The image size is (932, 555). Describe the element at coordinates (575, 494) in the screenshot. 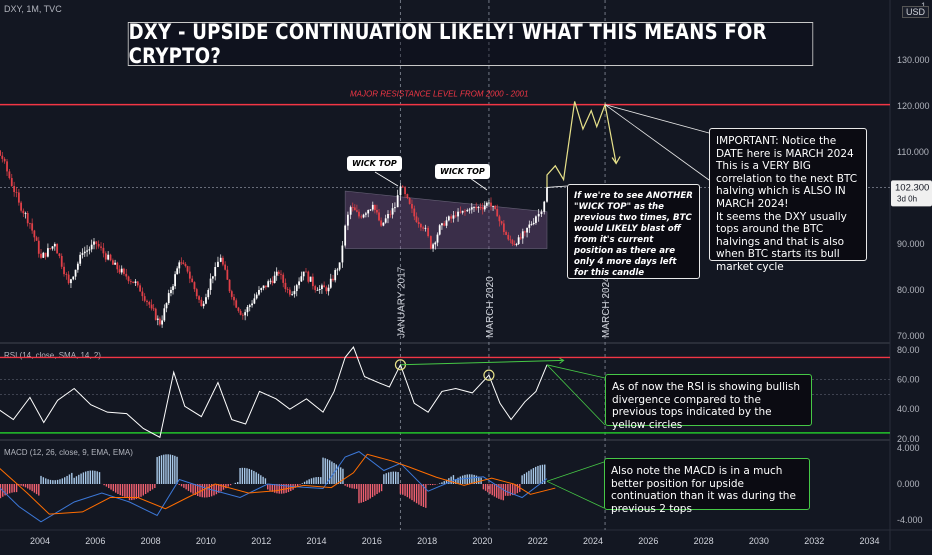

I see `macd-note-connector` at that location.